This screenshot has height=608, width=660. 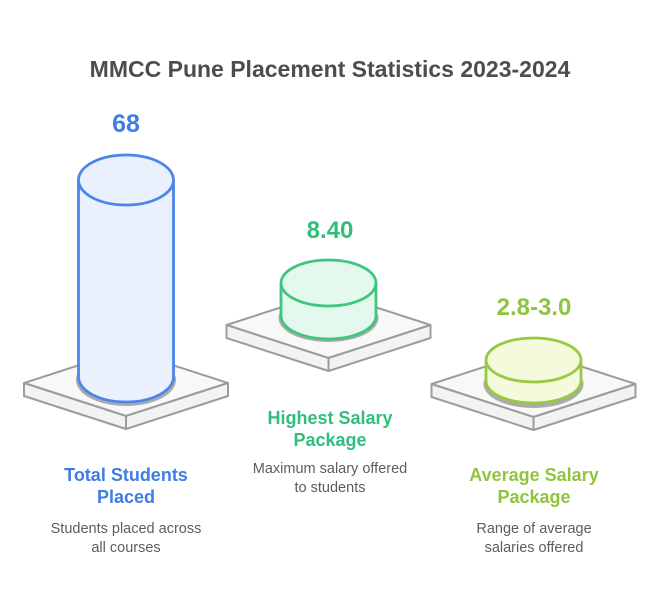 I want to click on label-line: Total Students, so click(x=126, y=475).